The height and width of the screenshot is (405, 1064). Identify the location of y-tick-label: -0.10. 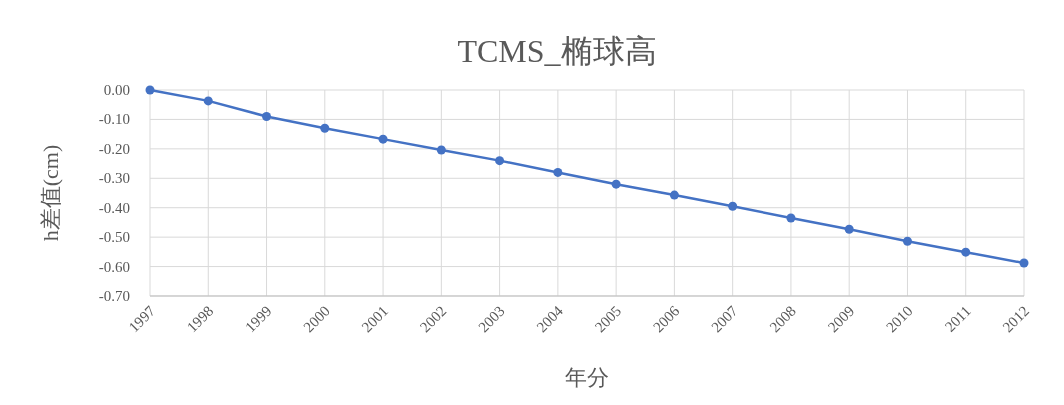
(114, 119).